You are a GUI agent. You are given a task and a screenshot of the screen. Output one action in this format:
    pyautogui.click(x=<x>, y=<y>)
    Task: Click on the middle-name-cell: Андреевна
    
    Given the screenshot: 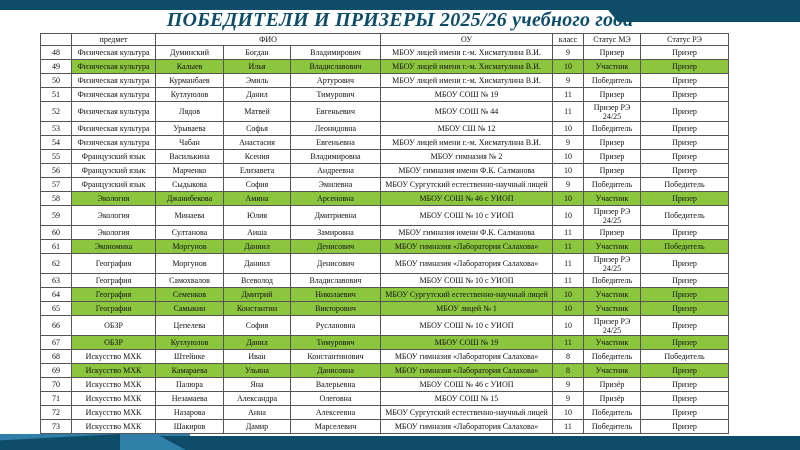 What is the action you would take?
    pyautogui.click(x=335, y=170)
    